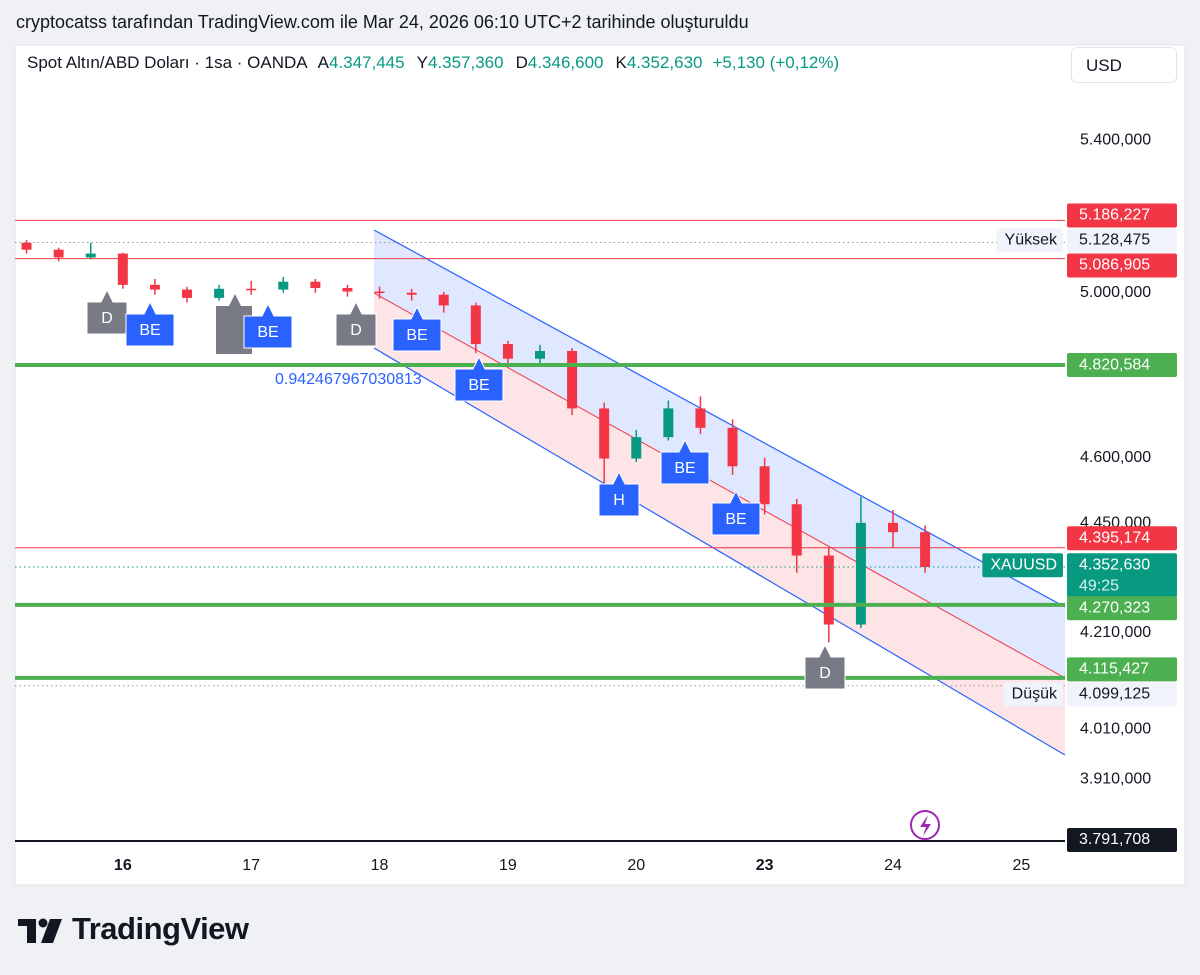  Describe the element at coordinates (664, 62) in the screenshot. I see `legend-value: 4.352,630` at that location.